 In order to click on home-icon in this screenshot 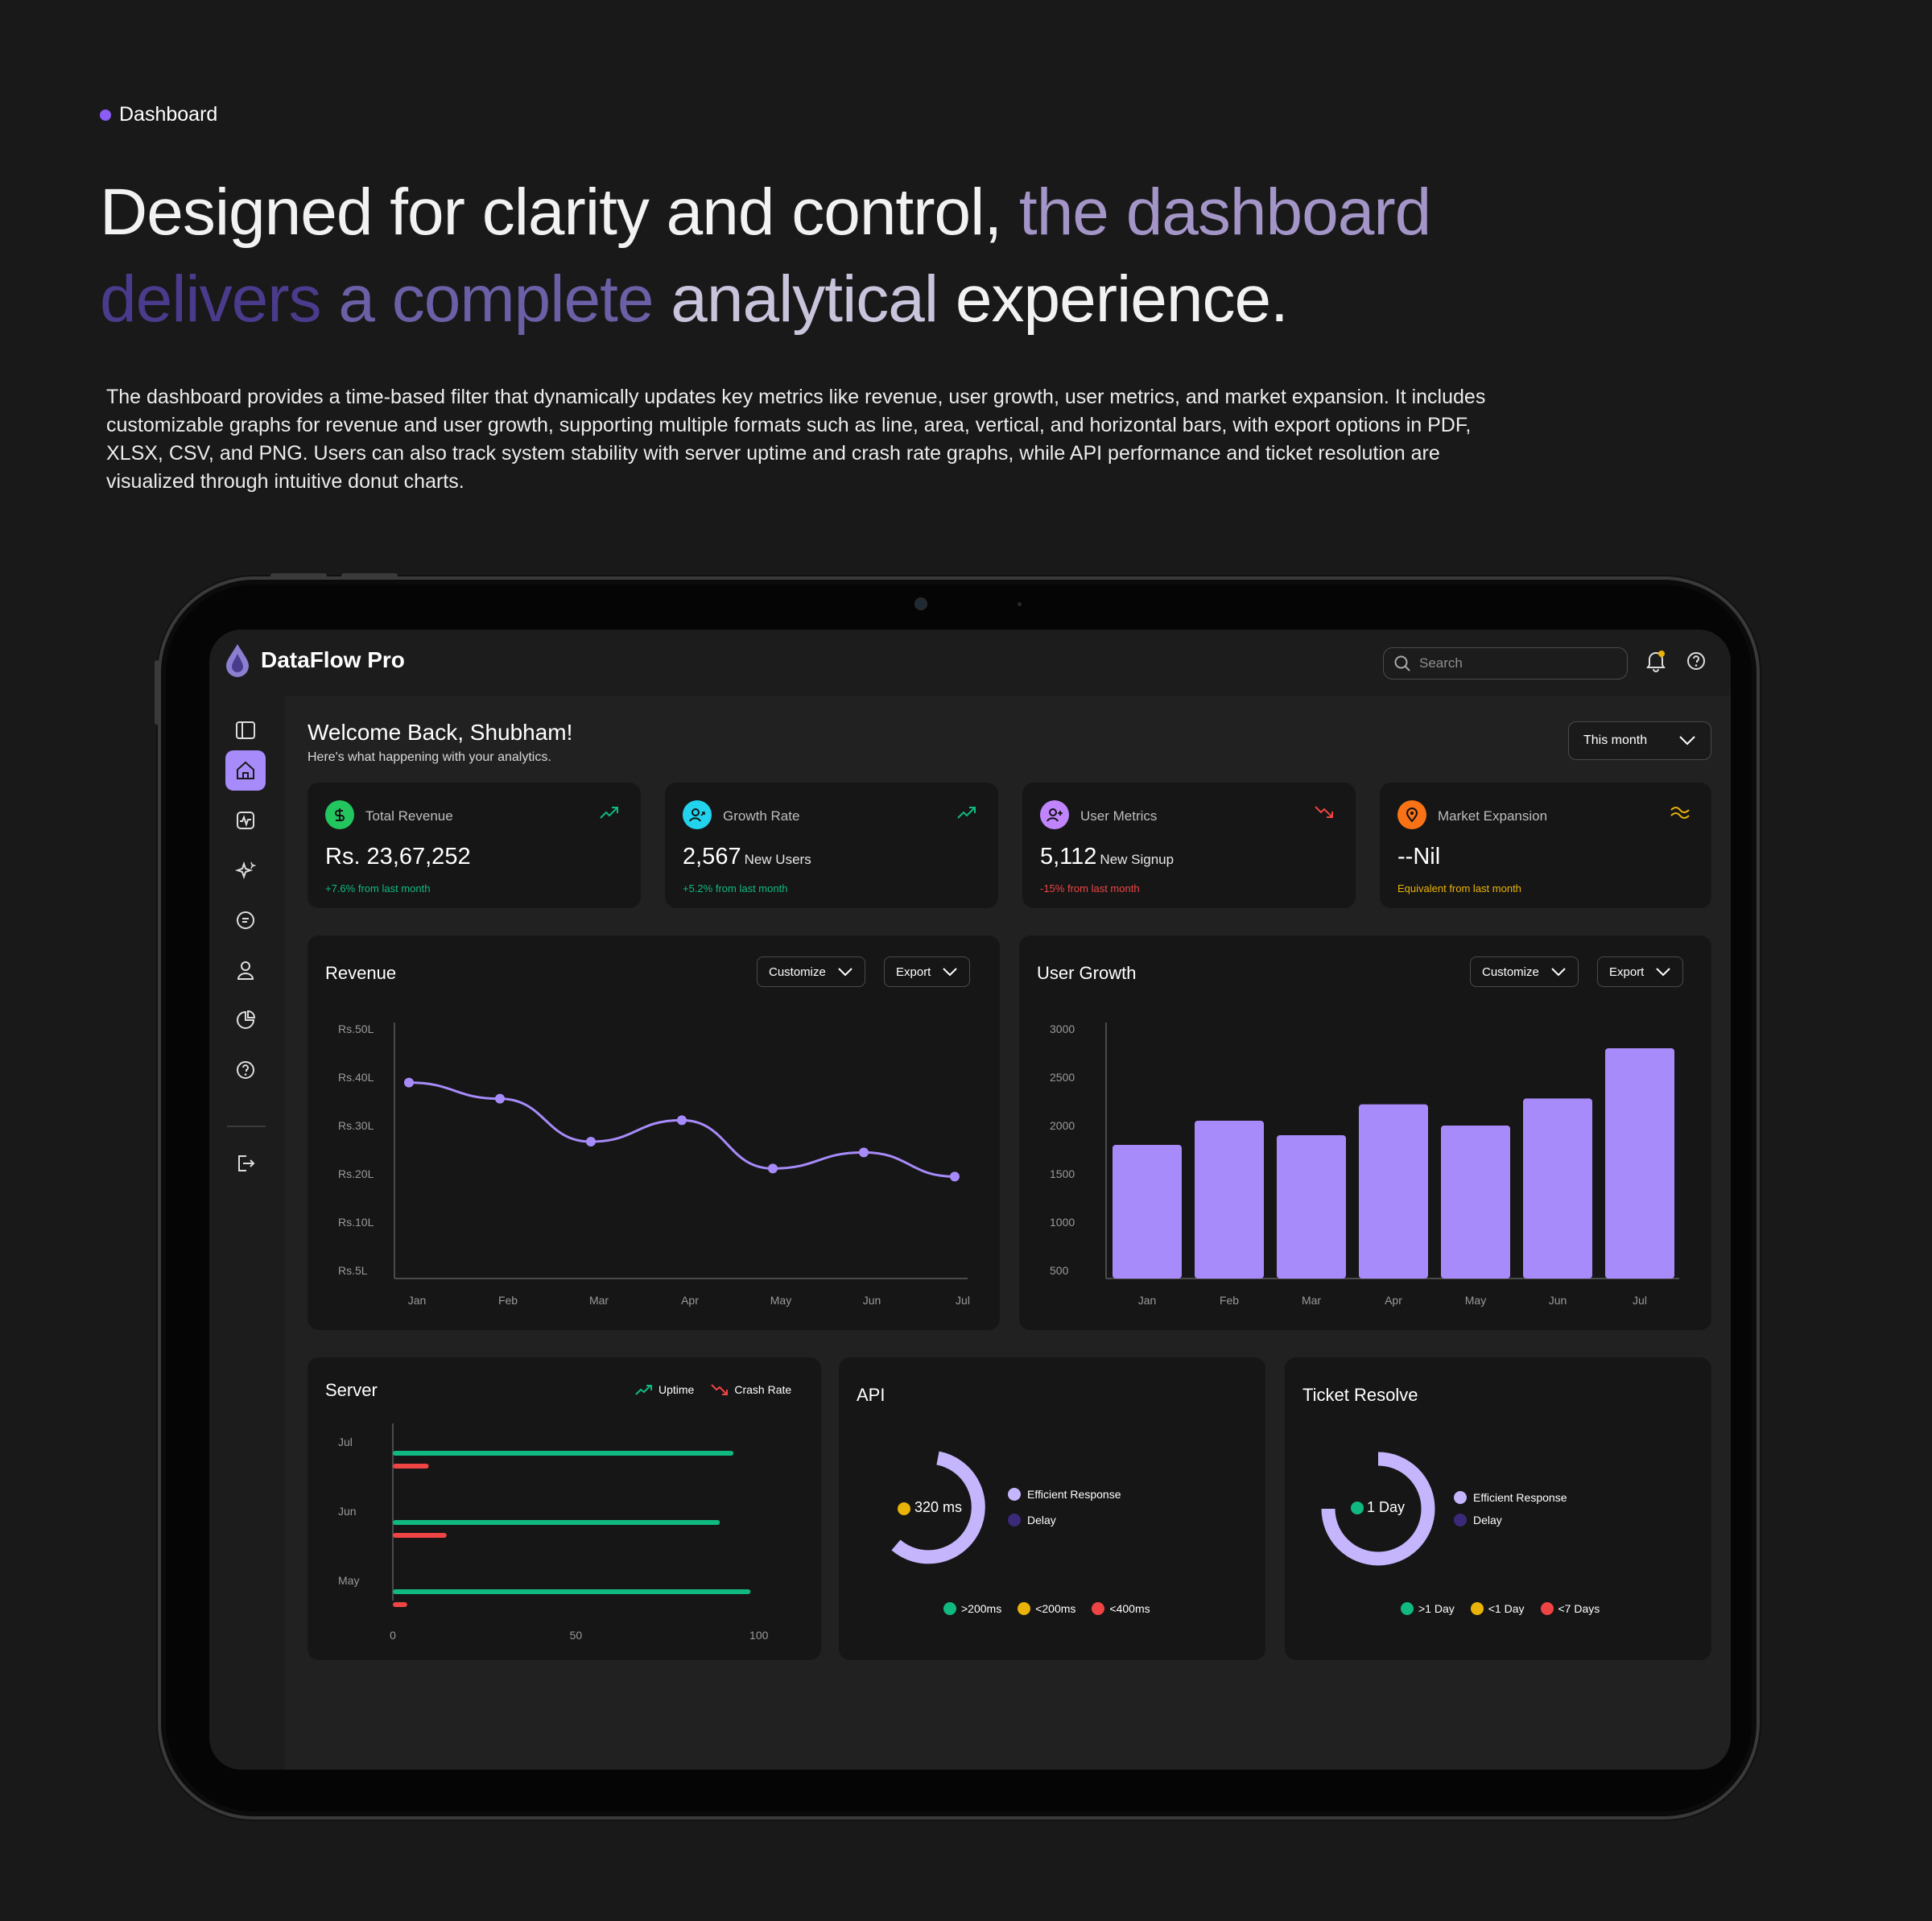, I will do `click(245, 770)`.